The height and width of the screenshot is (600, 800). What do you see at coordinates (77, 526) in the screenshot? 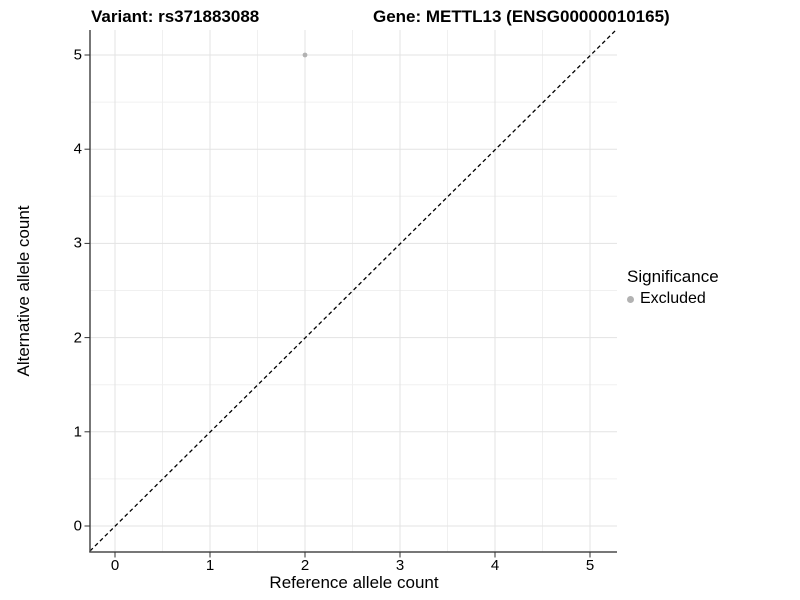
I see `y-tick-label-0: 0` at bounding box center [77, 526].